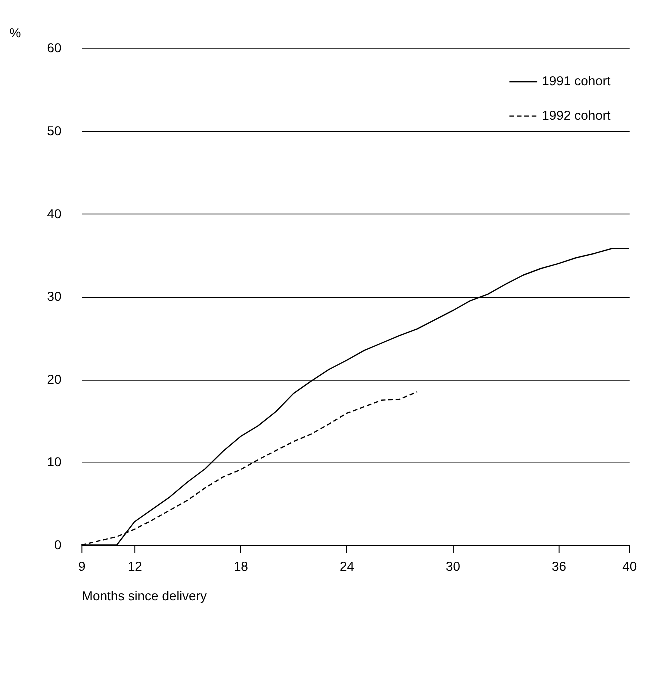 The image size is (648, 685). What do you see at coordinates (54, 214) in the screenshot?
I see `y-tick-label: 40` at bounding box center [54, 214].